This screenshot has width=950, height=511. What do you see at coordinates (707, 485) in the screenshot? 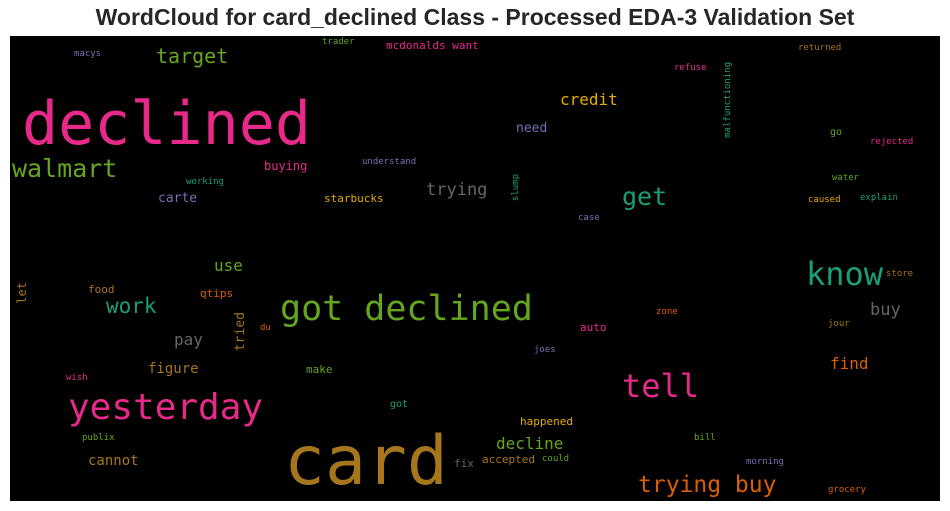
I see `word-trying-buy: trying buy` at bounding box center [707, 485].